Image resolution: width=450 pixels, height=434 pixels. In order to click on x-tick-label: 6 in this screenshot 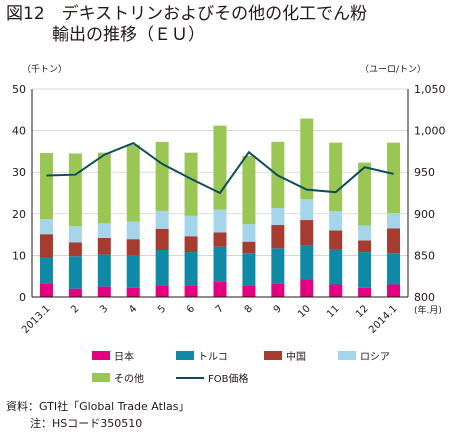, I will do `click(191, 309)`.